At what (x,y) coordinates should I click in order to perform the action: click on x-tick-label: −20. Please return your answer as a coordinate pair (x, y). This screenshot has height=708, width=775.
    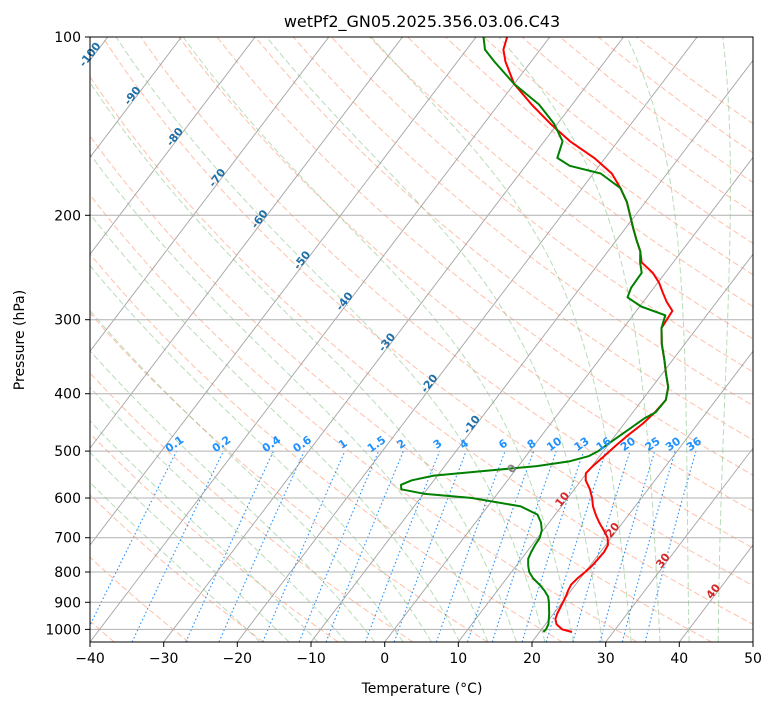
    Looking at the image, I should click on (238, 659).